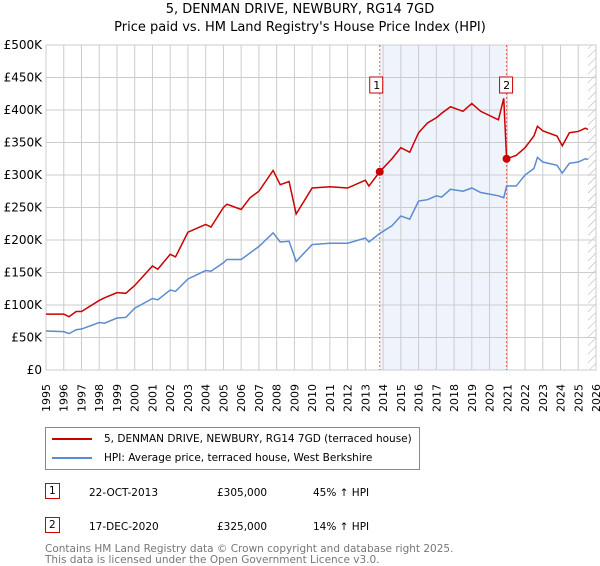 The width and height of the screenshot is (600, 566). I want to click on y-tick-label: £50K, so click(27, 338).